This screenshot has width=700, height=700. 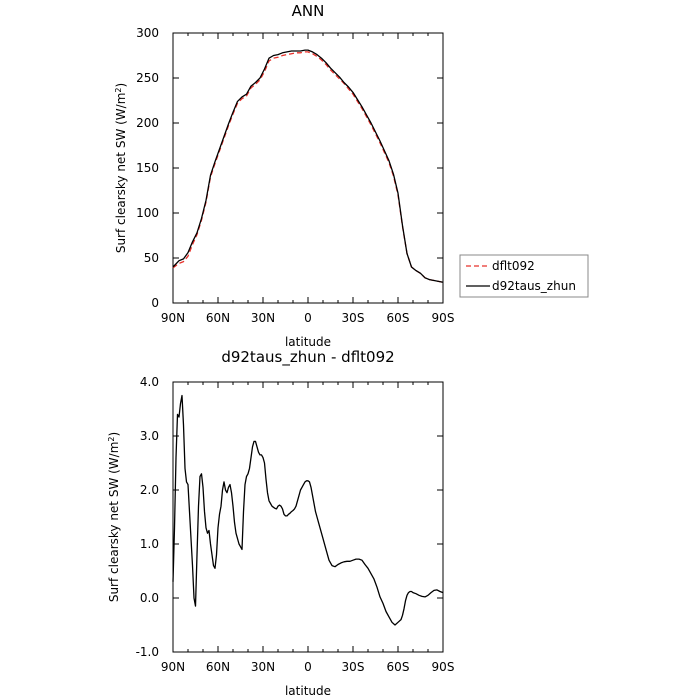 I want to click on bottom-y-axis-label: Surf clearsky net SW (W/m2), so click(x=114, y=517).